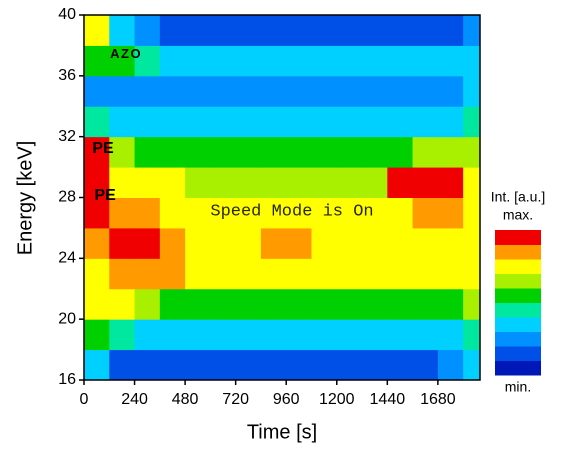 The image size is (565, 453). What do you see at coordinates (67, 136) in the screenshot?
I see `y-tick-label: 32` at bounding box center [67, 136].